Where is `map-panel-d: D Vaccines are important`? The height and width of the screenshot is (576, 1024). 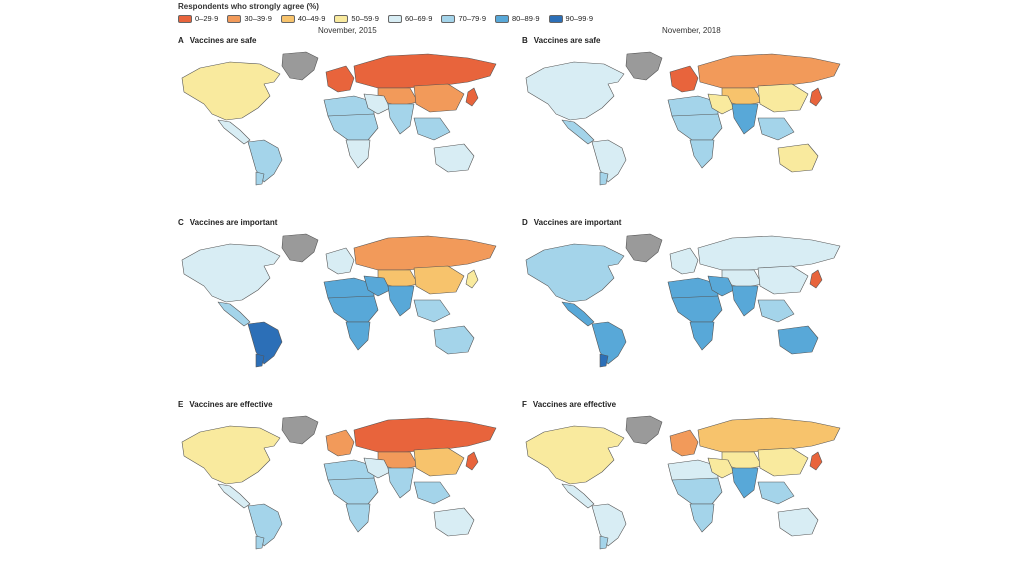 map-panel-d: D Vaccines are important is located at coordinates (685, 293).